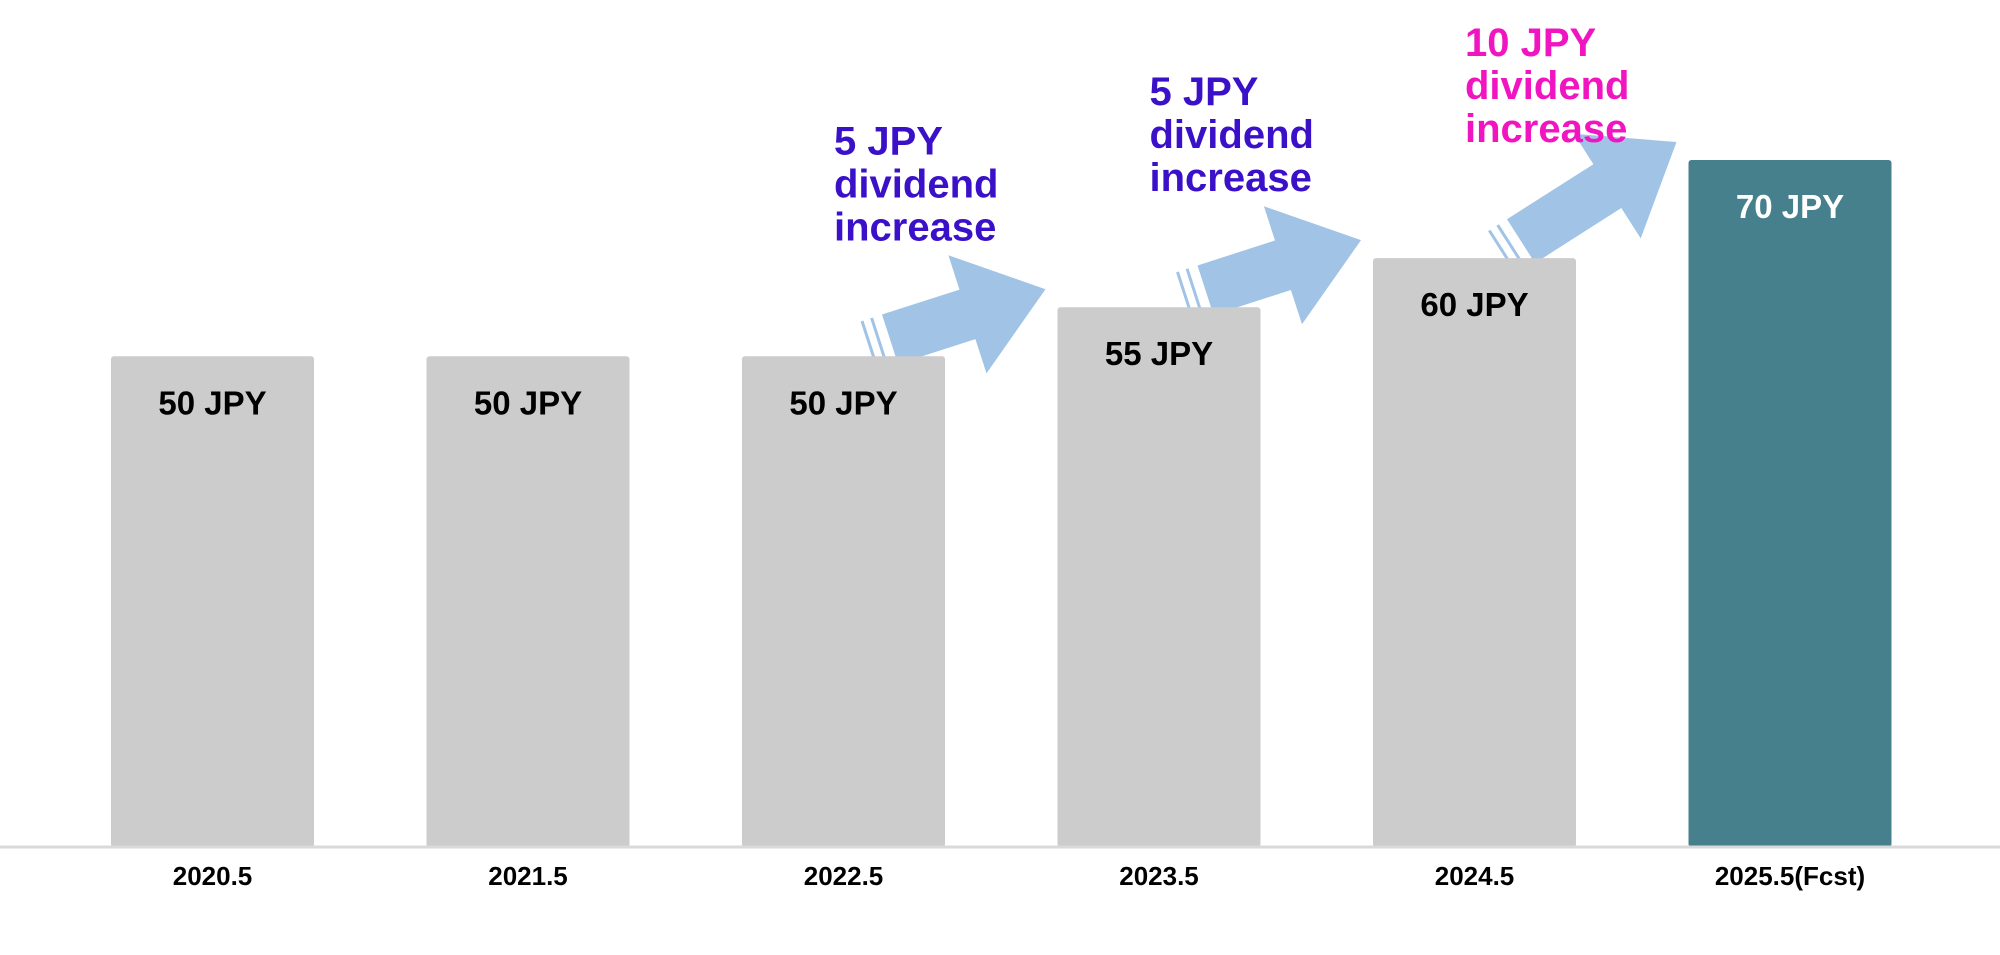  I want to click on bar-value-label: 60 JPY, so click(1474, 304).